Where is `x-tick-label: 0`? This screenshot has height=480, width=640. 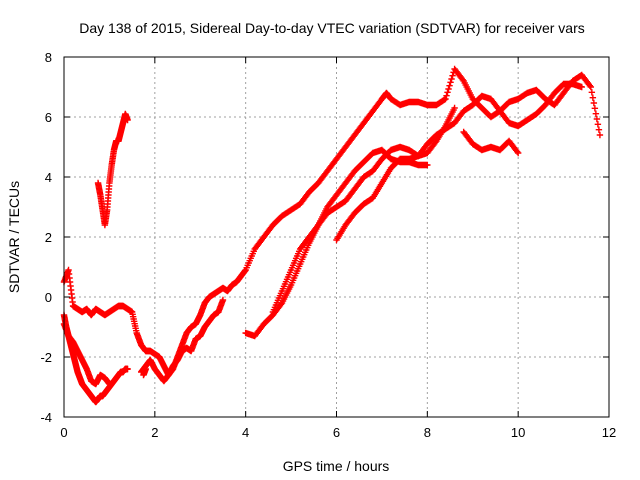
x-tick-label: 0 is located at coordinates (63, 432).